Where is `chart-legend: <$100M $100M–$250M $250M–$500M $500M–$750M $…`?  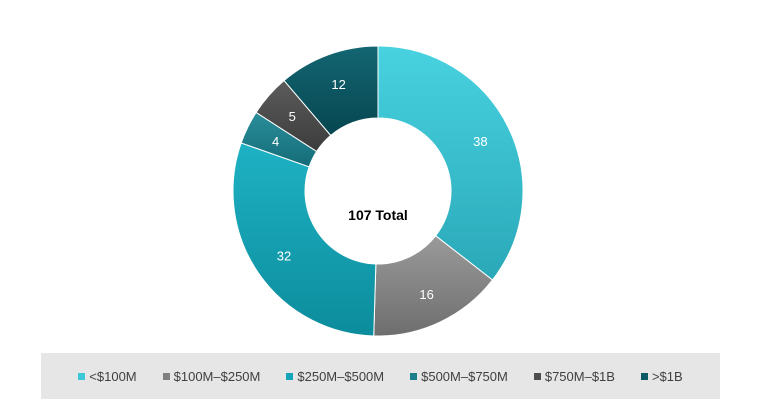
chart-legend: <$100M $100M–$250M $250M–$500M $500M–$750M $… is located at coordinates (380, 376).